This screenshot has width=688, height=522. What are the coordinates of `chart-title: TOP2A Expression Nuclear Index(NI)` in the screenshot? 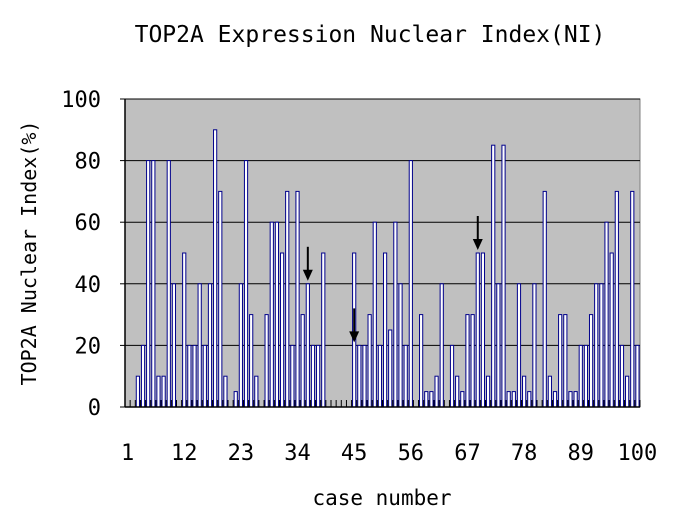 It's located at (370, 35).